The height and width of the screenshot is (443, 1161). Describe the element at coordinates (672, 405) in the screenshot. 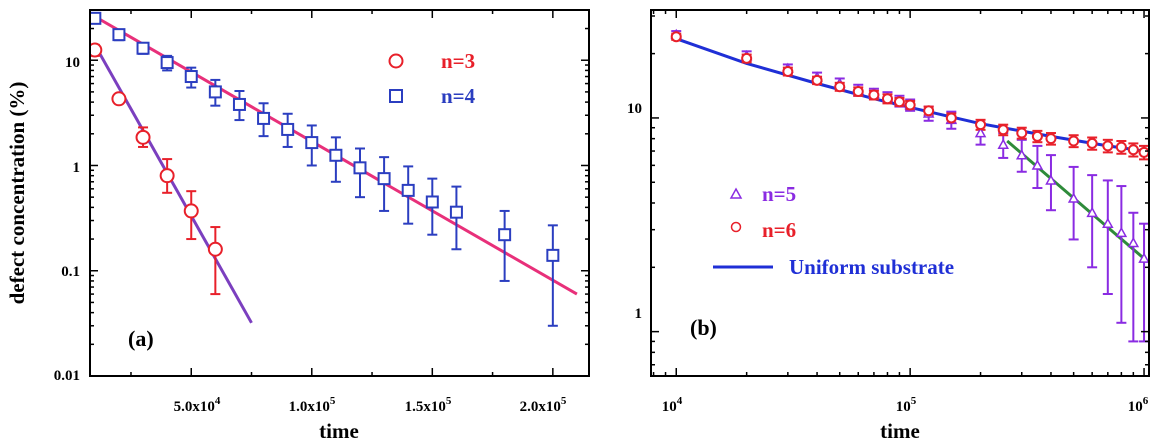

I see `panel-b-xtick-label: 10⁴` at that location.